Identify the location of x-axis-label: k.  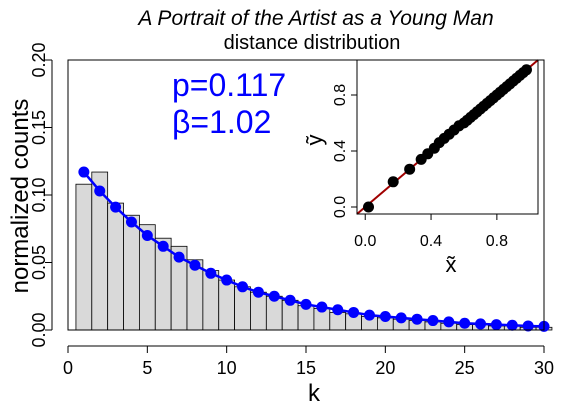
(314, 393).